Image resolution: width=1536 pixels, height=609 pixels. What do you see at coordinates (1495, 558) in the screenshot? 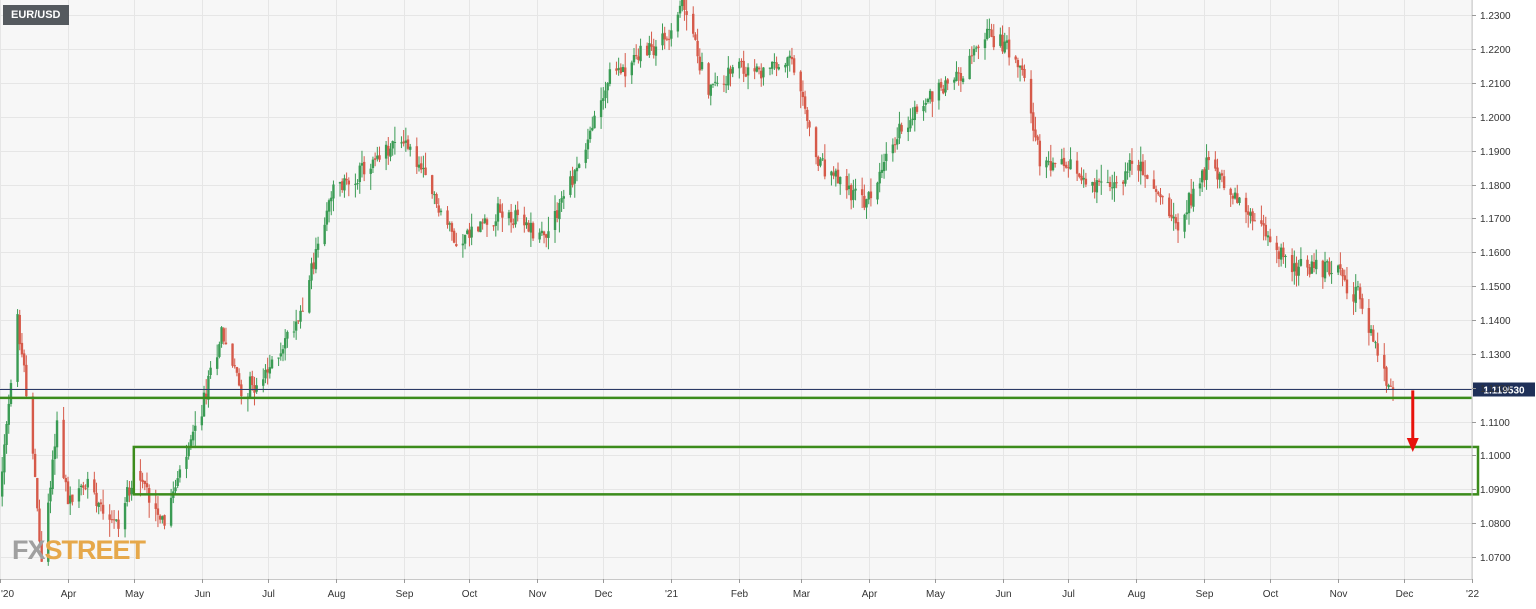
I see `y-tick-label: 1.0700` at bounding box center [1495, 558].